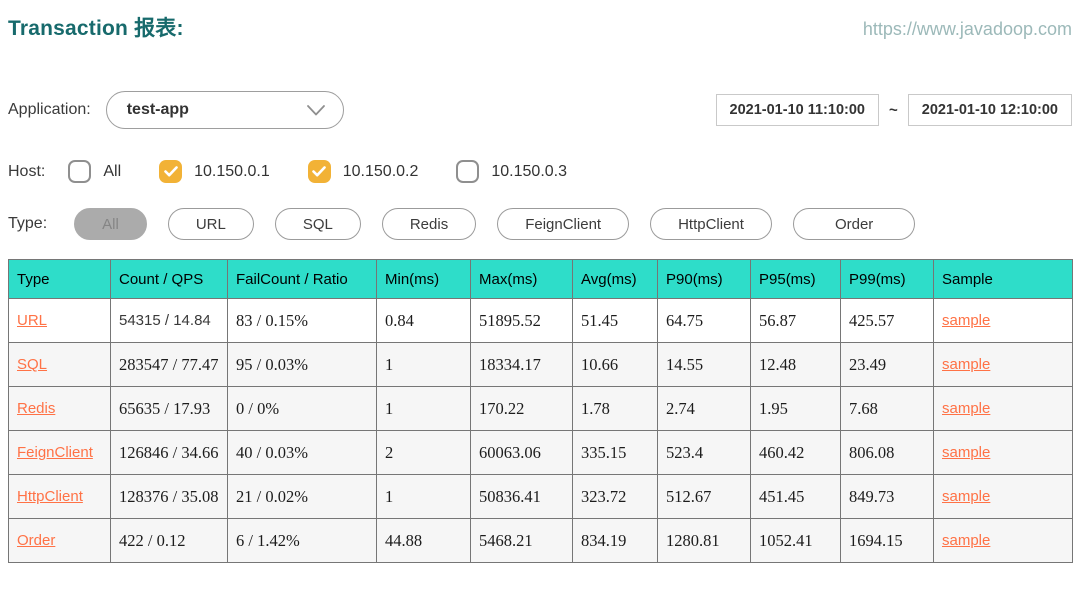  What do you see at coordinates (704, 452) in the screenshot?
I see `cell-p90: 523.4` at bounding box center [704, 452].